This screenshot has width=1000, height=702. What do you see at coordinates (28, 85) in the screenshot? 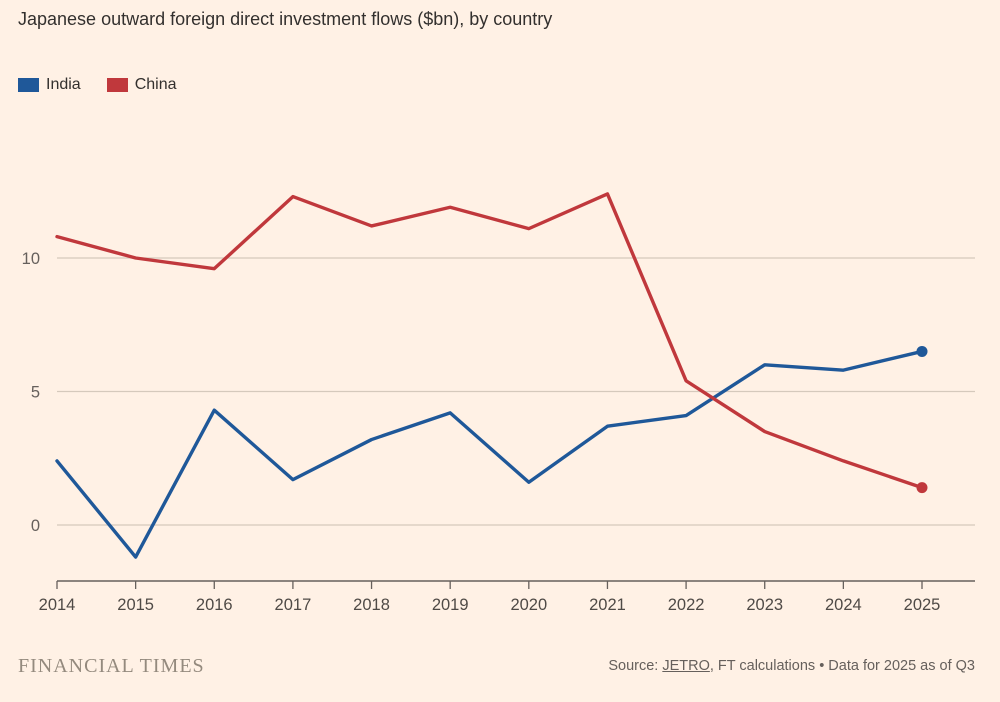
I see `legend-swatch-india` at bounding box center [28, 85].